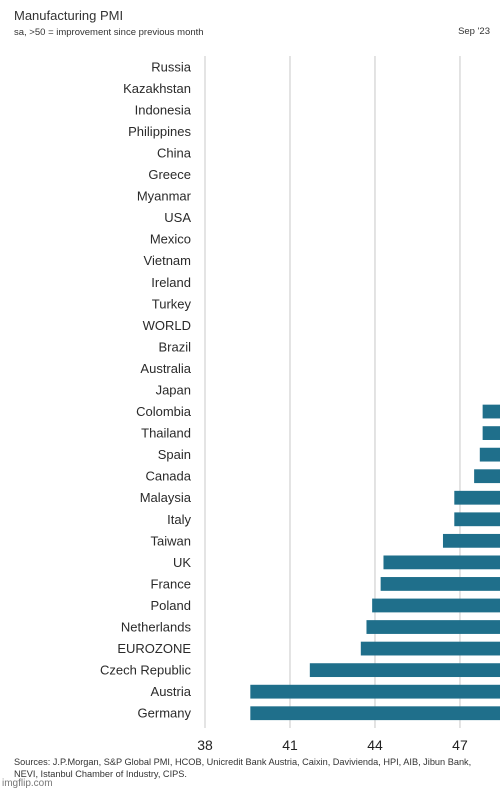 The width and height of the screenshot is (500, 792). Describe the element at coordinates (436, 605) in the screenshot. I see `bar-poland` at that location.